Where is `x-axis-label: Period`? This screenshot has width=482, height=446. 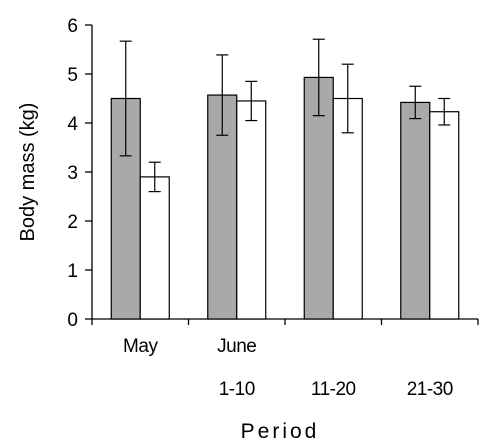 x-axis-label: Period is located at coordinates (280, 431).